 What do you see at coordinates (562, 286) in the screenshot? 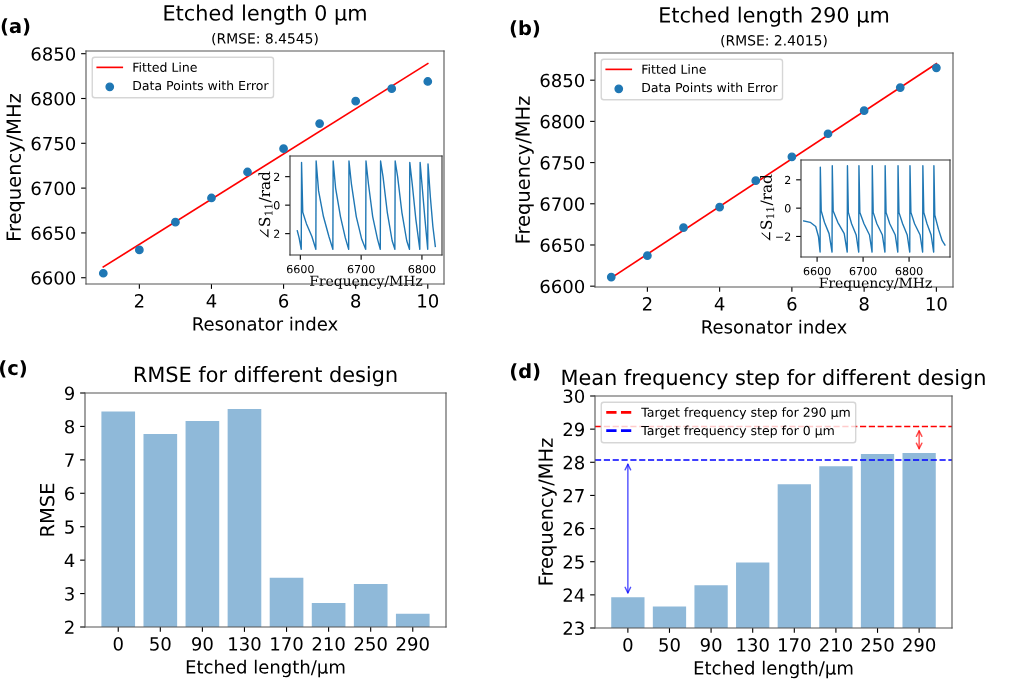
I see `y-tick-label: 6600` at bounding box center [562, 286].